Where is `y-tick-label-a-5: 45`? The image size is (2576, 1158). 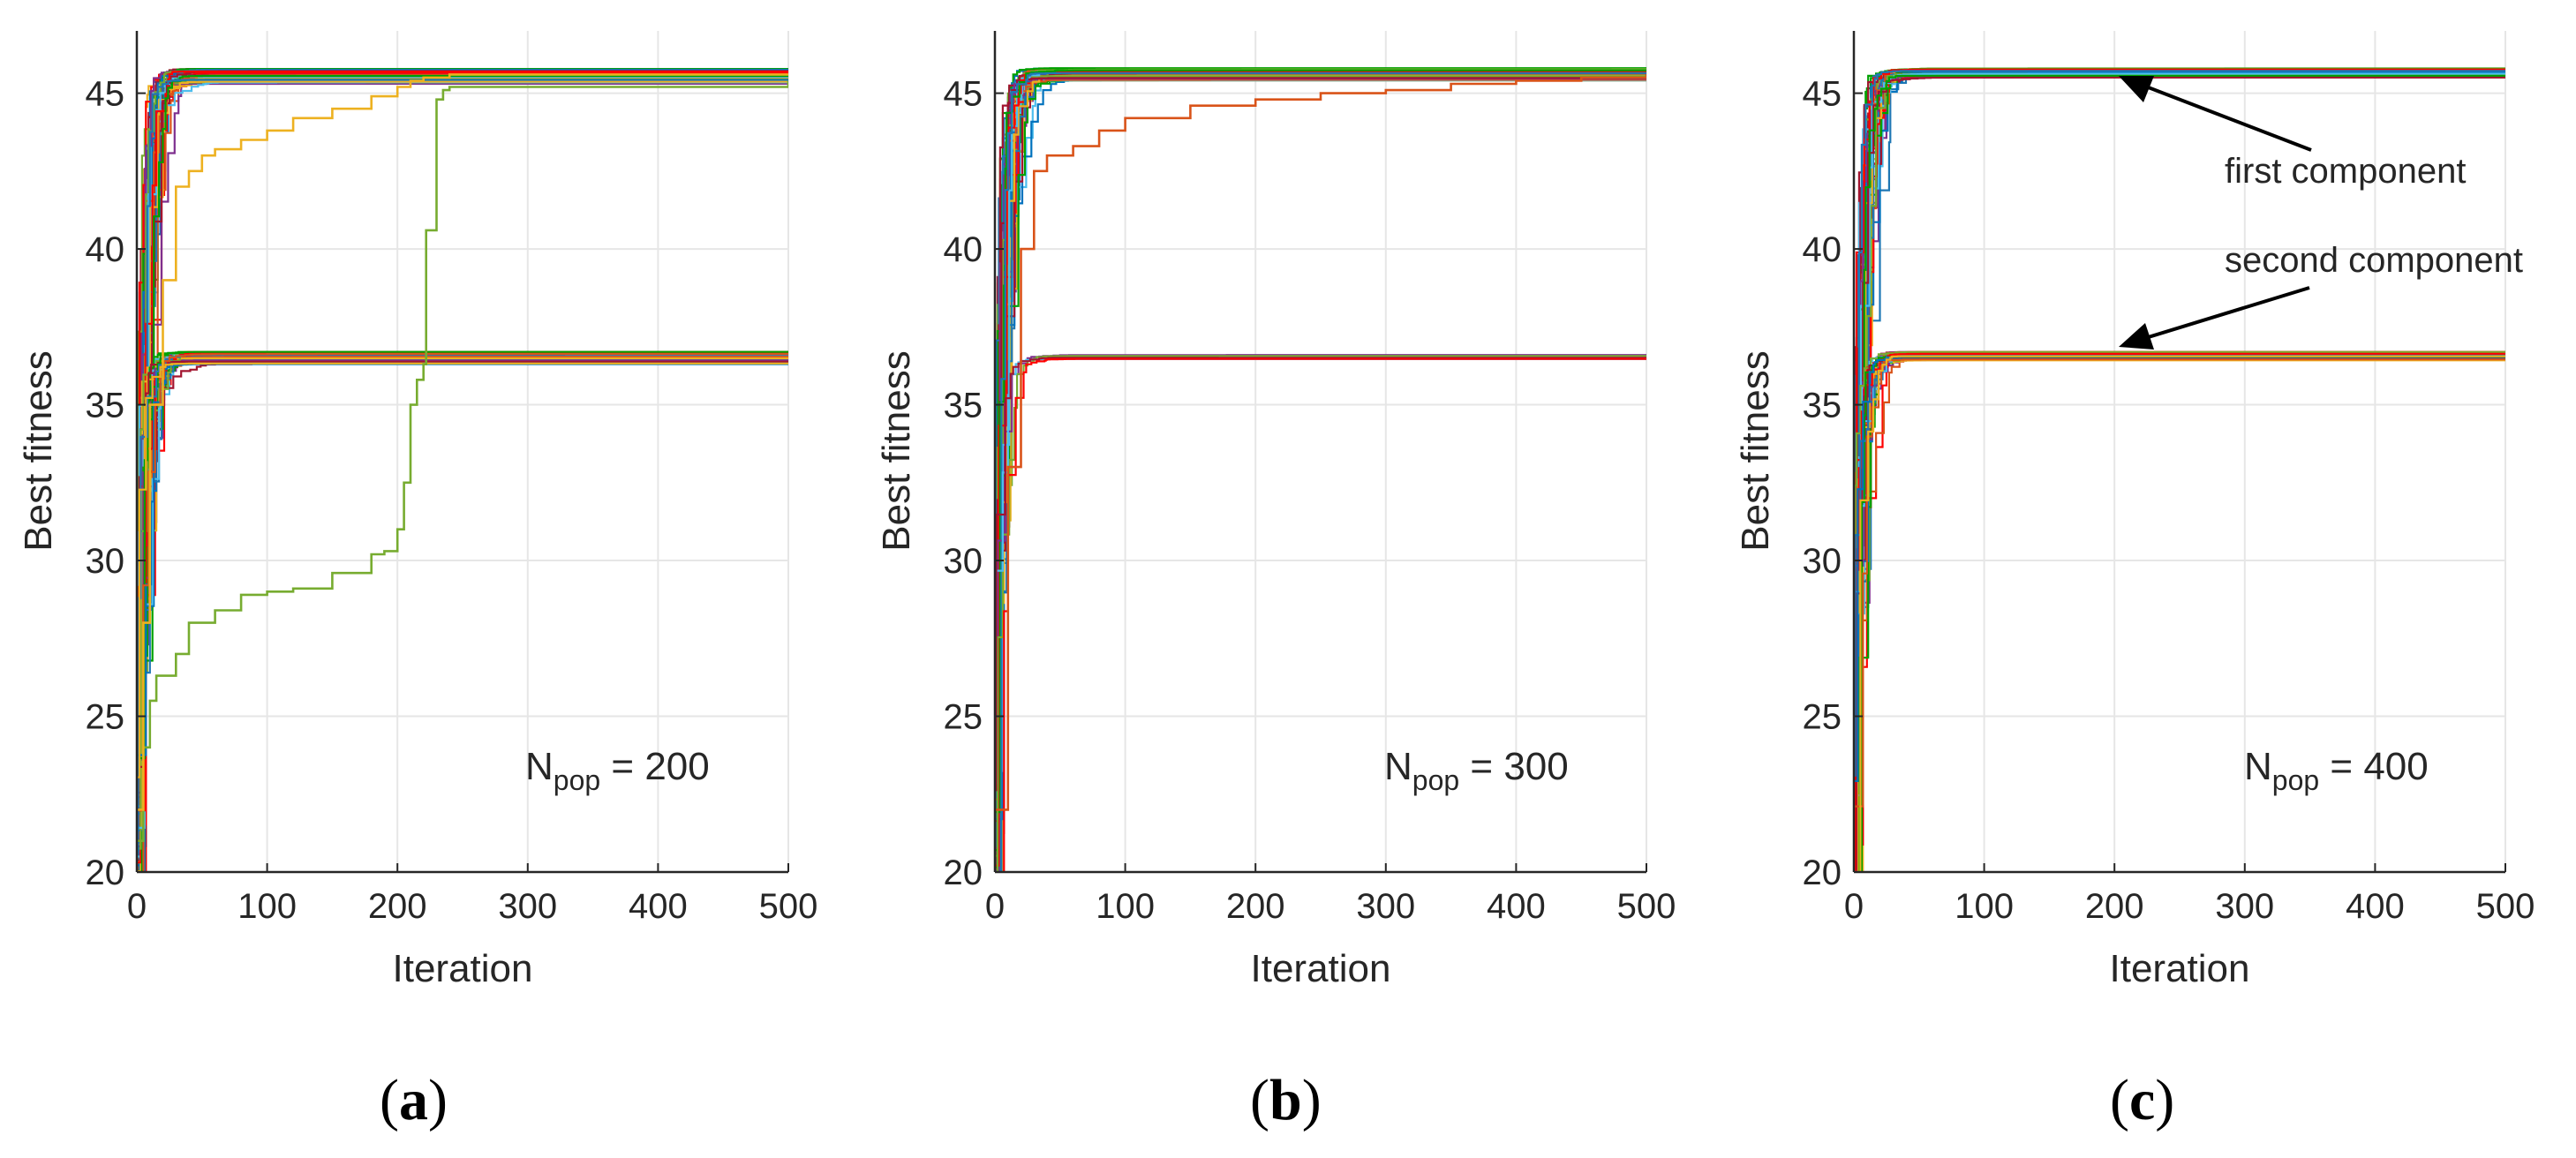 y-tick-label-a-5: 45 is located at coordinates (106, 94).